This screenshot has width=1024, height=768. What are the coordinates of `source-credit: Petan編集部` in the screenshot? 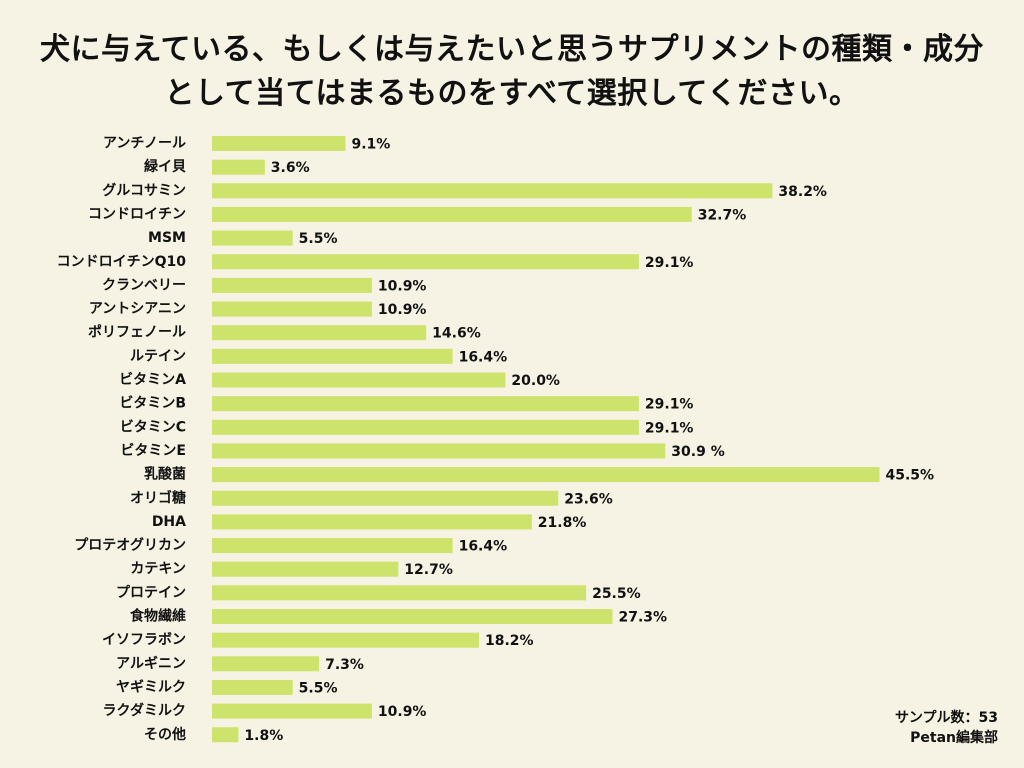 It's located at (954, 738).